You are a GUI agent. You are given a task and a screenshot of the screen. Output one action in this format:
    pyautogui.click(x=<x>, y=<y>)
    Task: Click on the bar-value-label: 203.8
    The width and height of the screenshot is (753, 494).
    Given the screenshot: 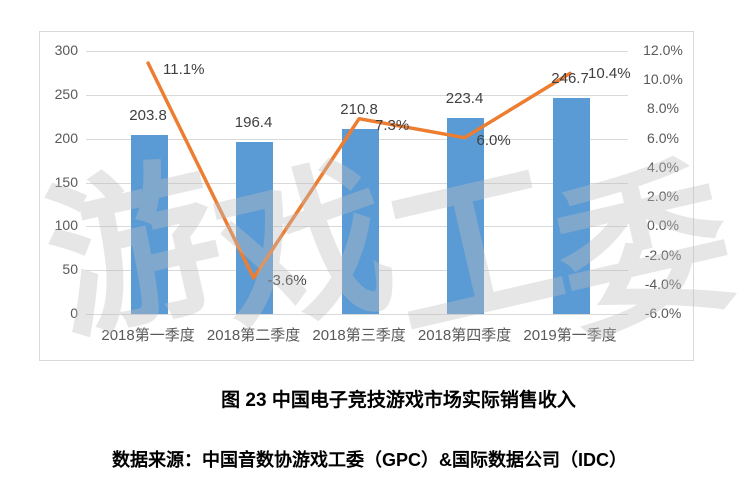 What is the action you would take?
    pyautogui.click(x=148, y=116)
    